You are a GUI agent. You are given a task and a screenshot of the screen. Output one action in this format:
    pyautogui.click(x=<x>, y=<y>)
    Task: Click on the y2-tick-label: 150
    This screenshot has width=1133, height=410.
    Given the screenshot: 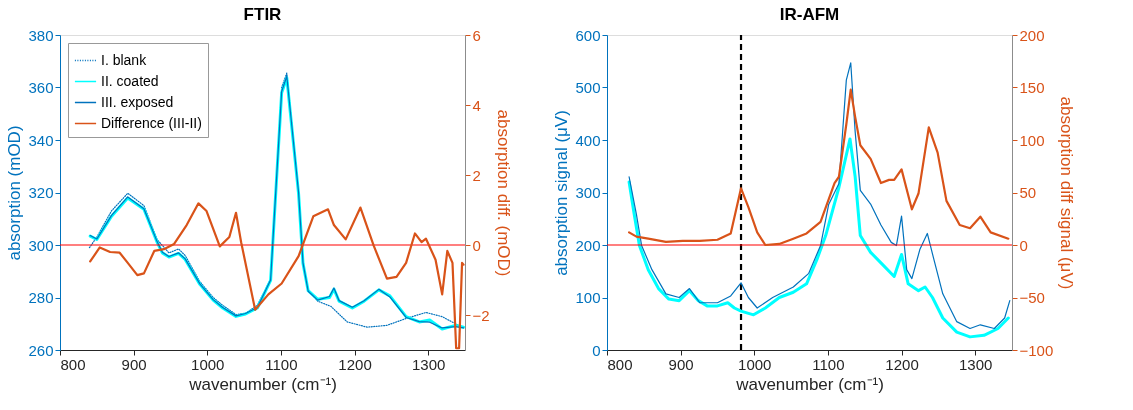 What is the action you would take?
    pyautogui.click(x=1032, y=87)
    